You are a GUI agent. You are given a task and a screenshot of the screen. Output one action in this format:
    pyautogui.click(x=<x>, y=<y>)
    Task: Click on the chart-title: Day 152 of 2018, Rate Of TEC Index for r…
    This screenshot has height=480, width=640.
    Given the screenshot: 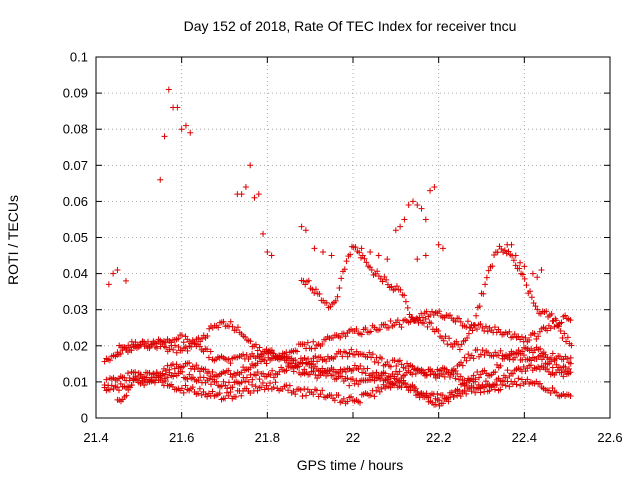 What is the action you would take?
    pyautogui.click(x=350, y=26)
    